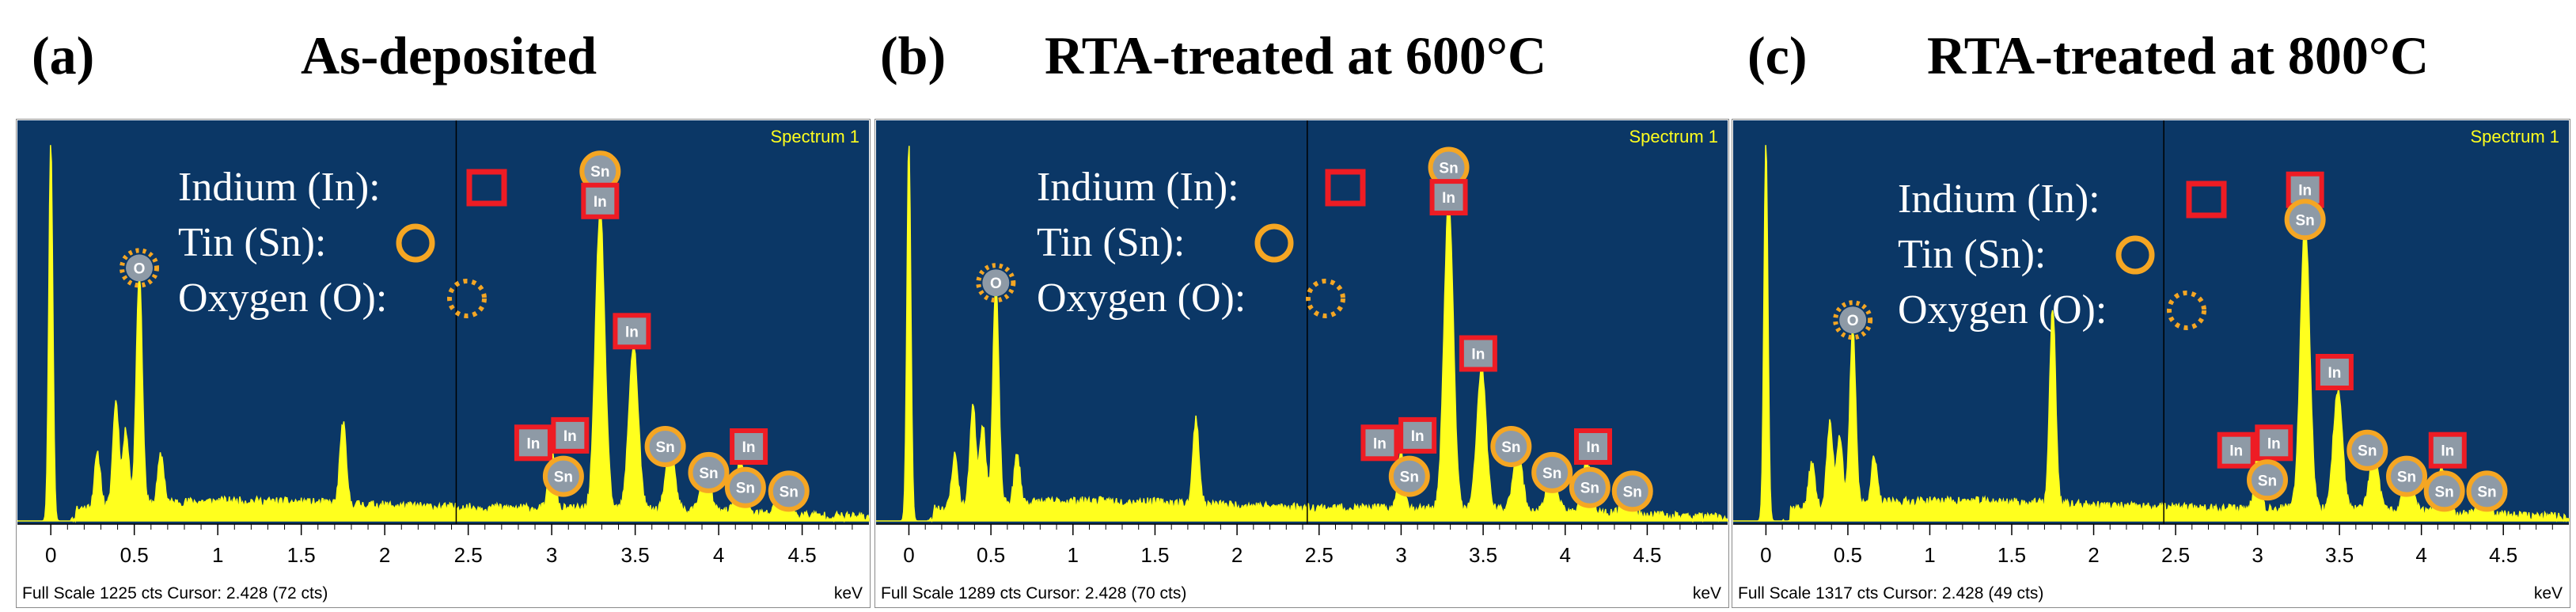  Describe the element at coordinates (63, 55) in the screenshot. I see `panel-a-label: (a)` at that location.